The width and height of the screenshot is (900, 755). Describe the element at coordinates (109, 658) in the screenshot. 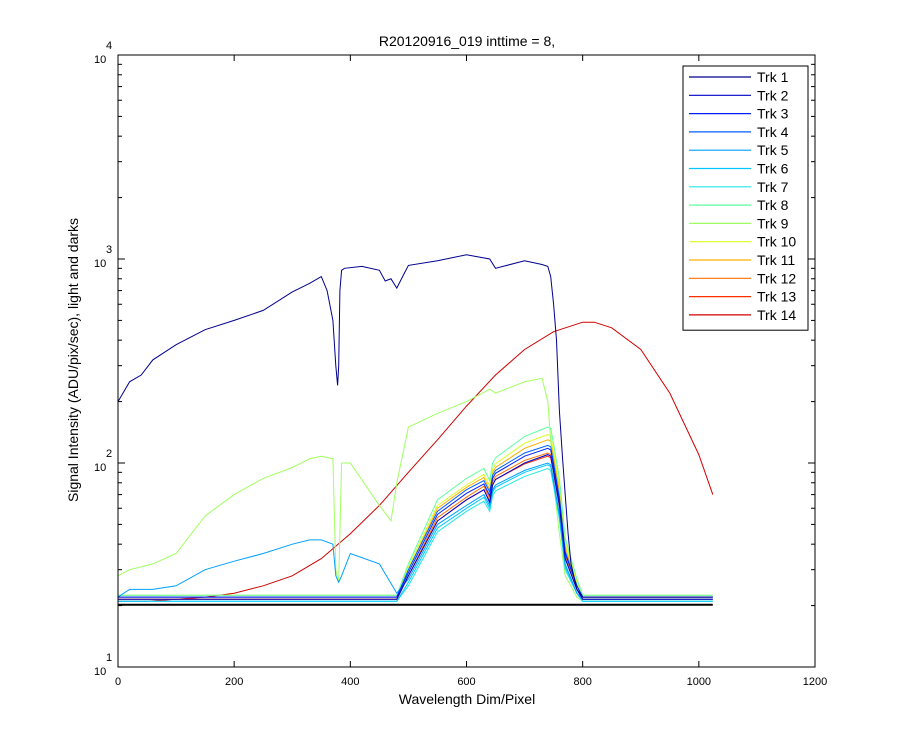

I see `y-tick-exponent: 1` at that location.